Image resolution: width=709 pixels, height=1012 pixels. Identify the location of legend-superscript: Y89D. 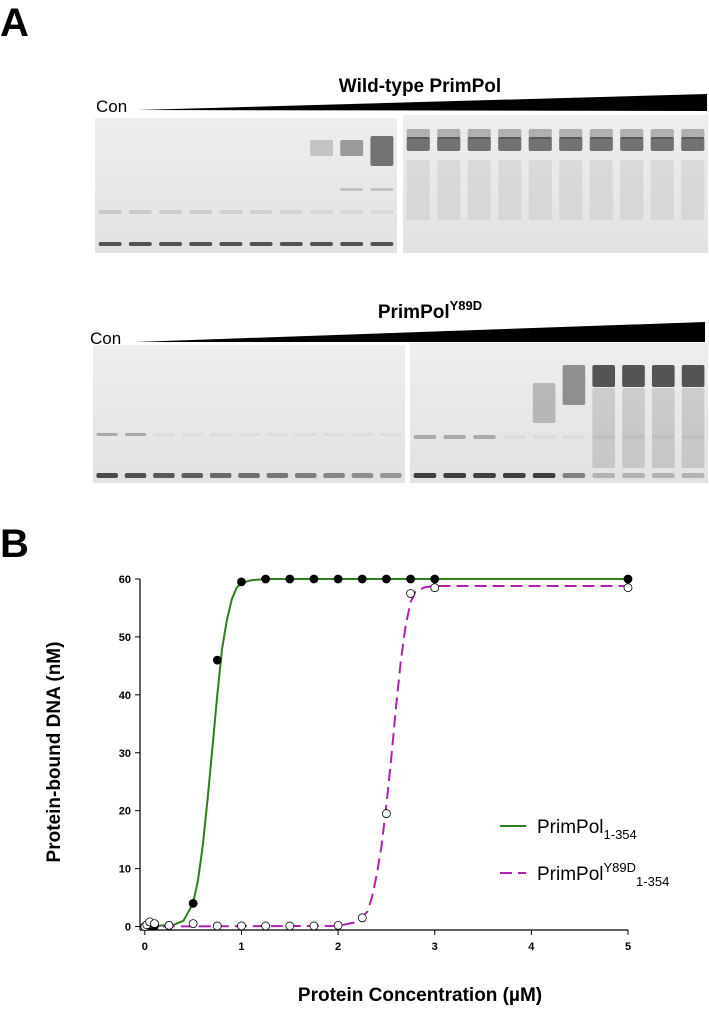
(620, 867).